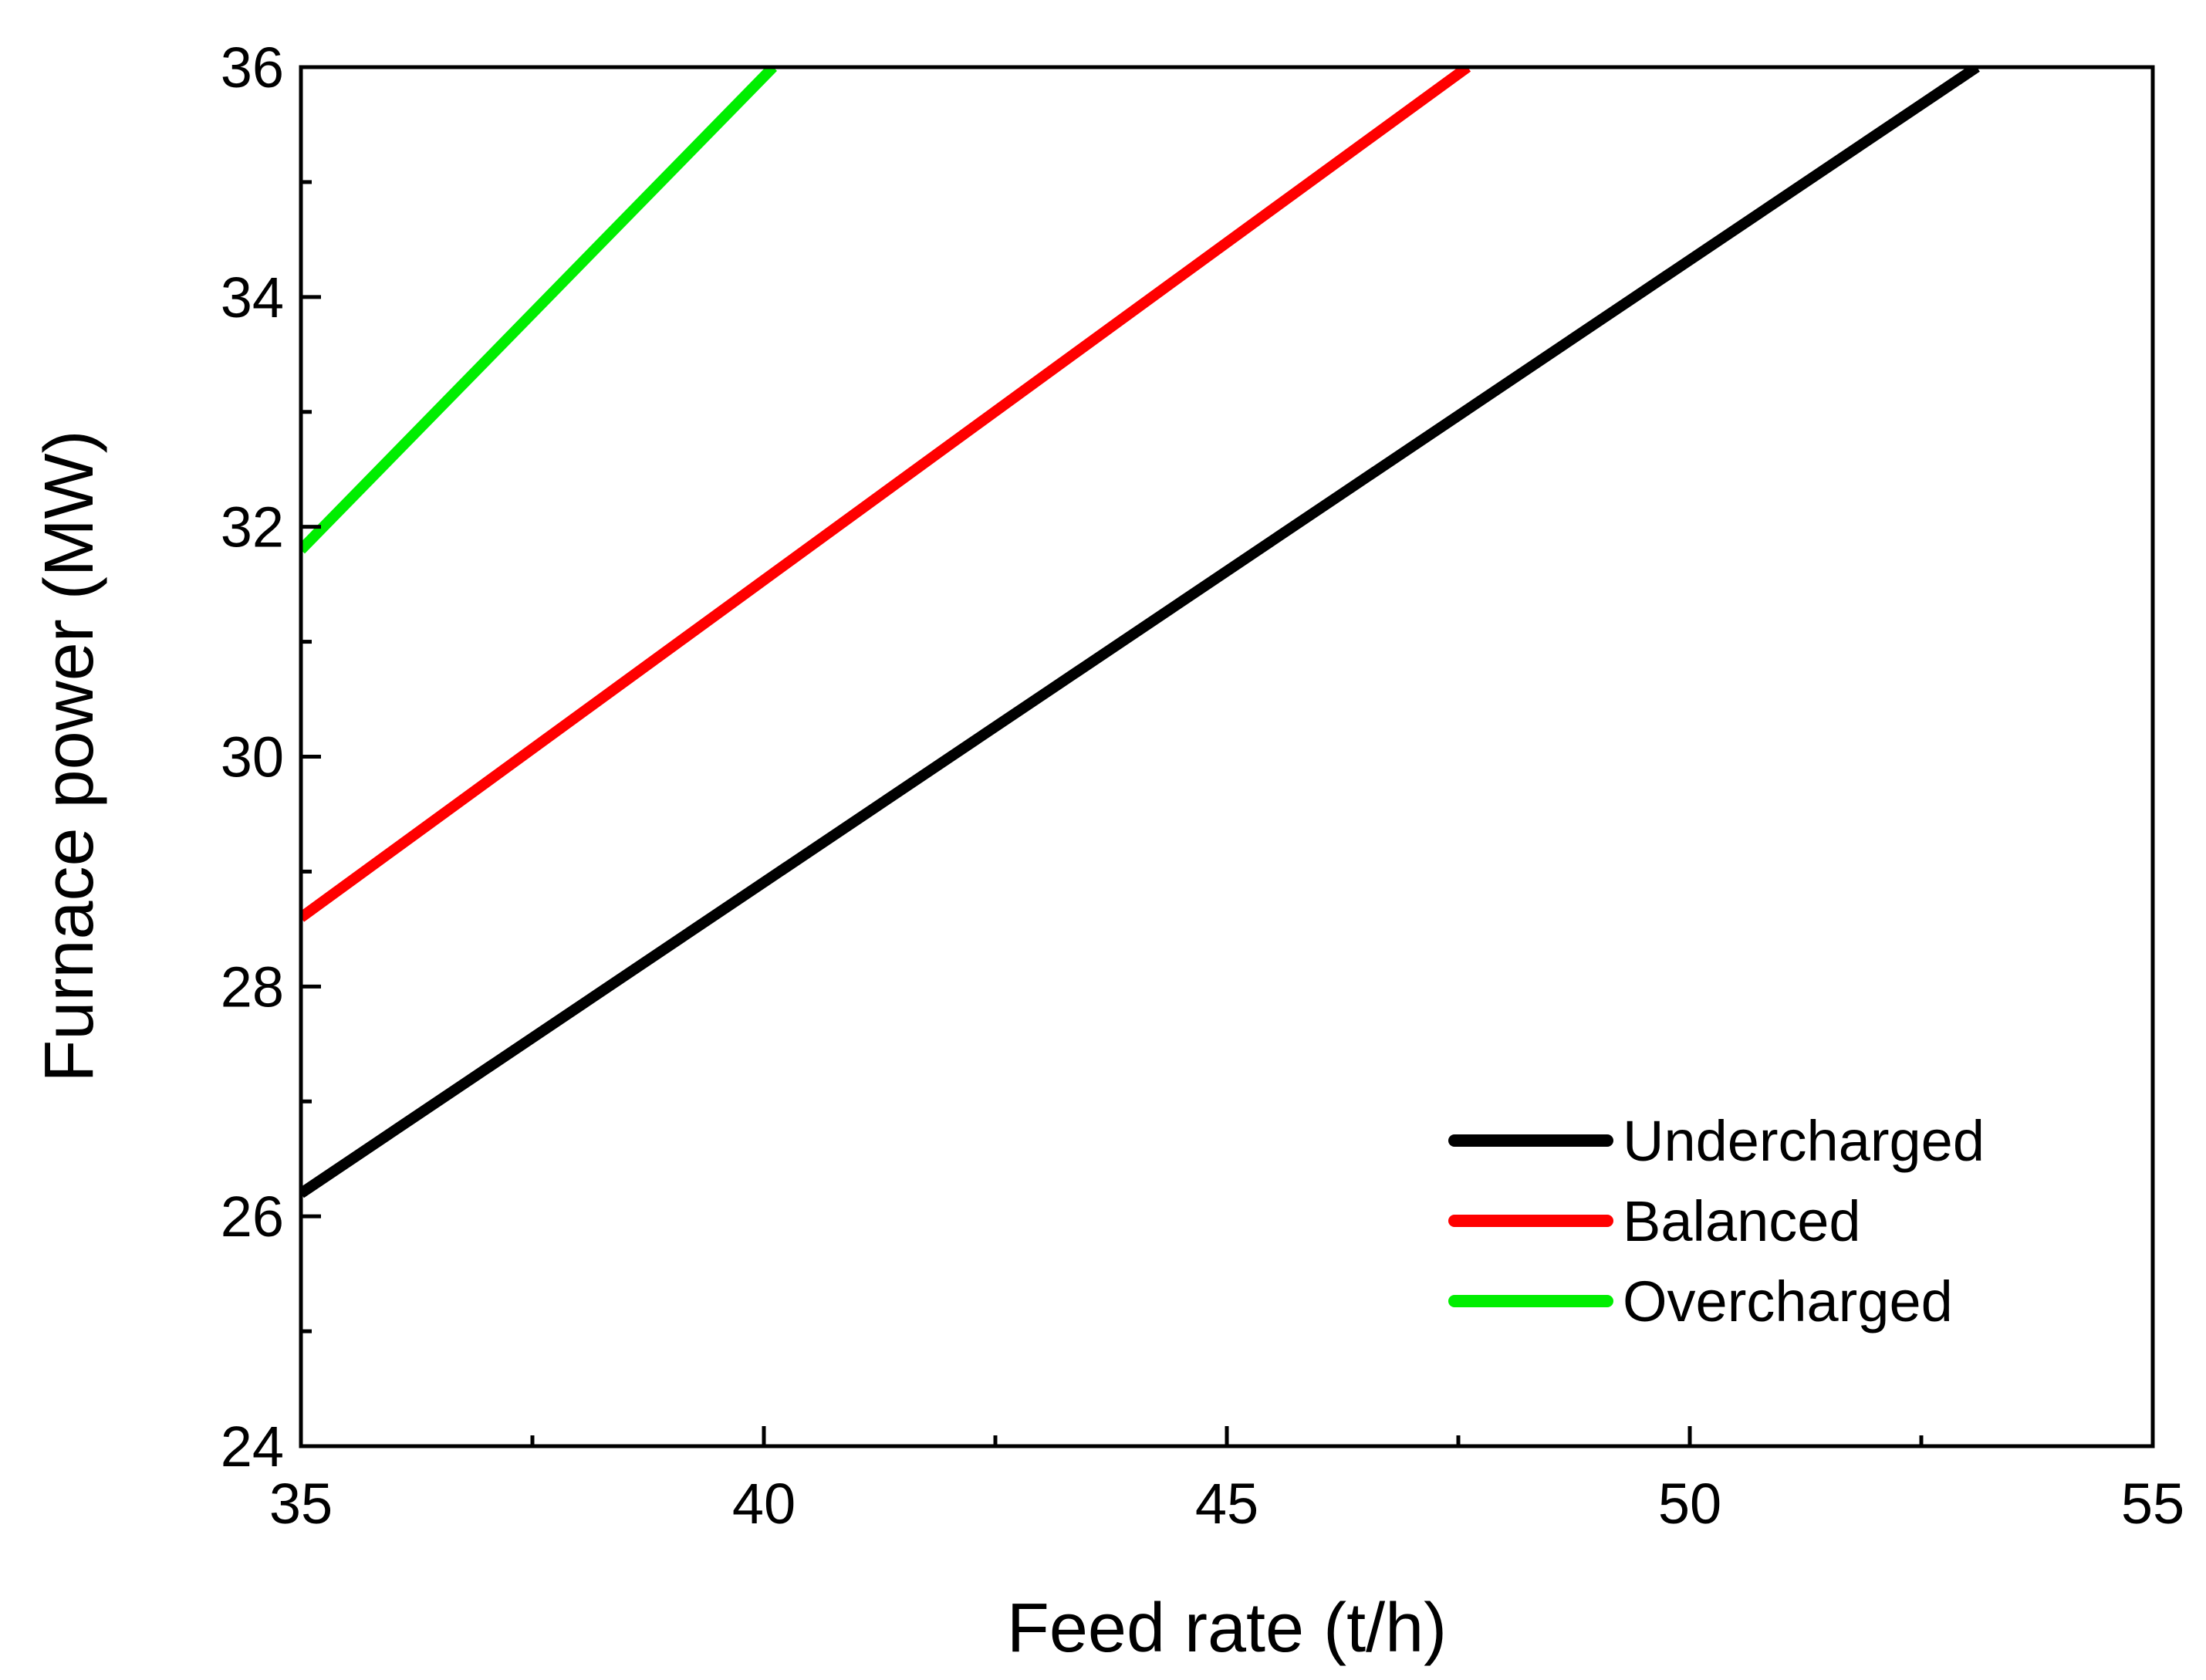  Describe the element at coordinates (252, 757) in the screenshot. I see `y-tick-label: 30` at that location.